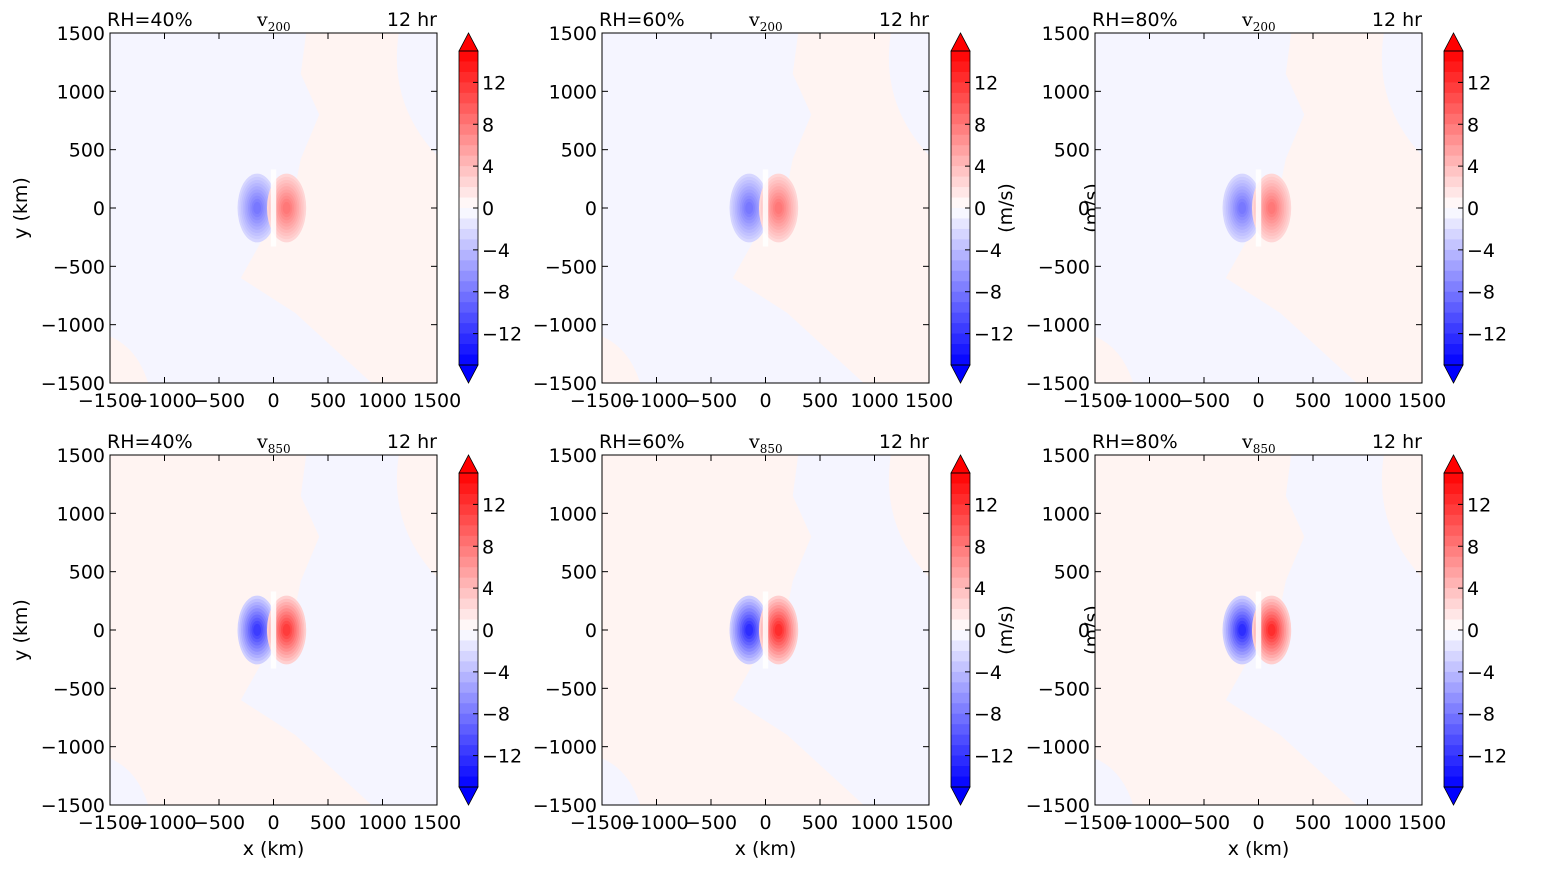 This screenshot has height=870, width=1541. I want to click on x-tick-label: 1500, so click(437, 401).